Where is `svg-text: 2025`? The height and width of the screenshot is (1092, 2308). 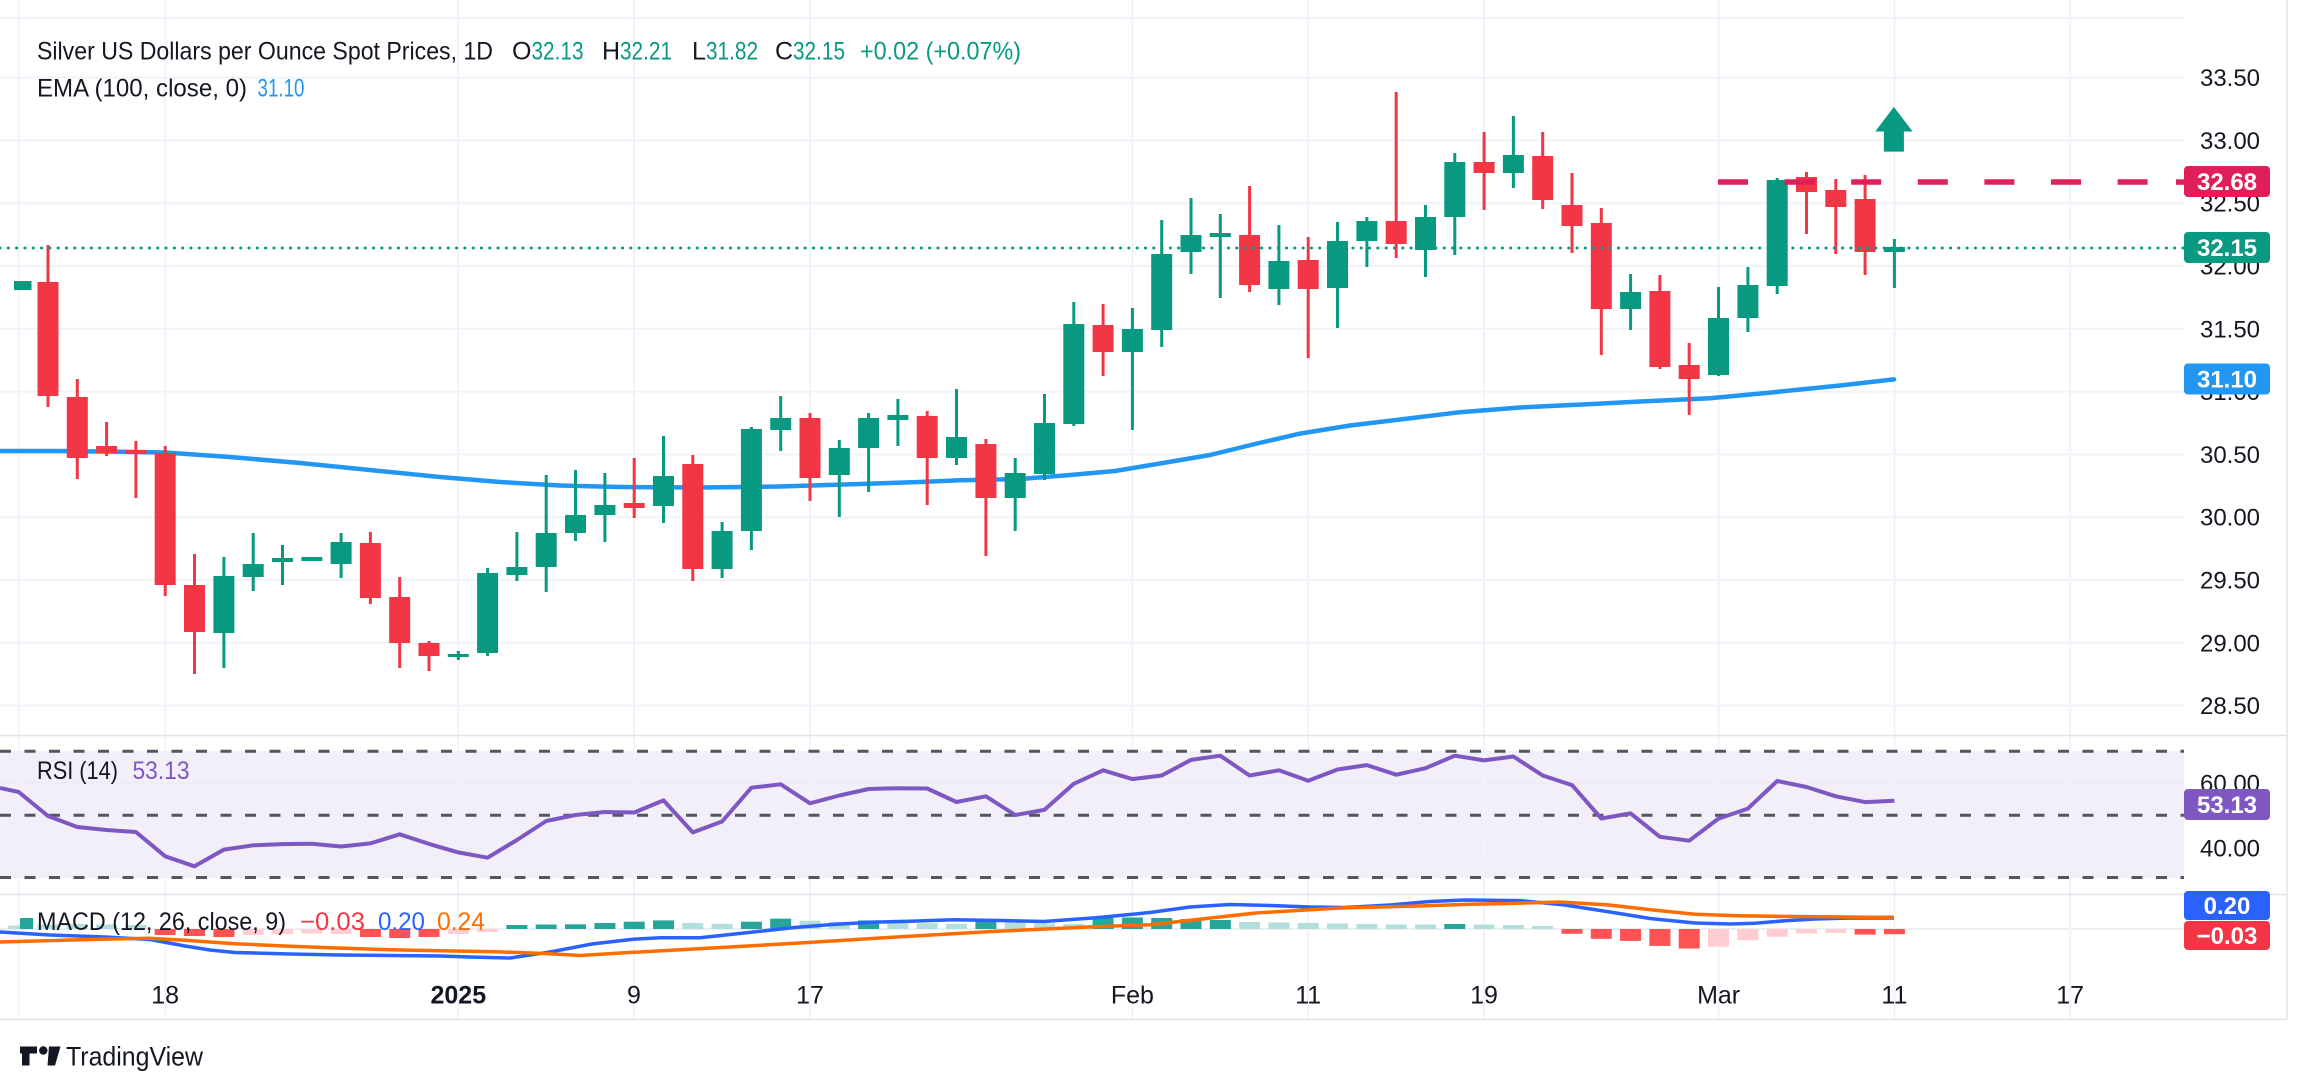
svg-text: 2025 is located at coordinates (458, 996).